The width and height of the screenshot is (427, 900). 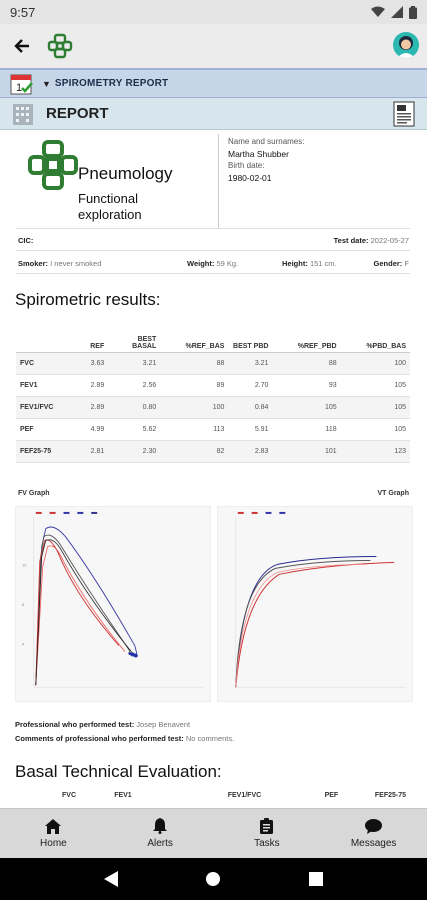 I want to click on system-home-icon, so click(x=213, y=879).